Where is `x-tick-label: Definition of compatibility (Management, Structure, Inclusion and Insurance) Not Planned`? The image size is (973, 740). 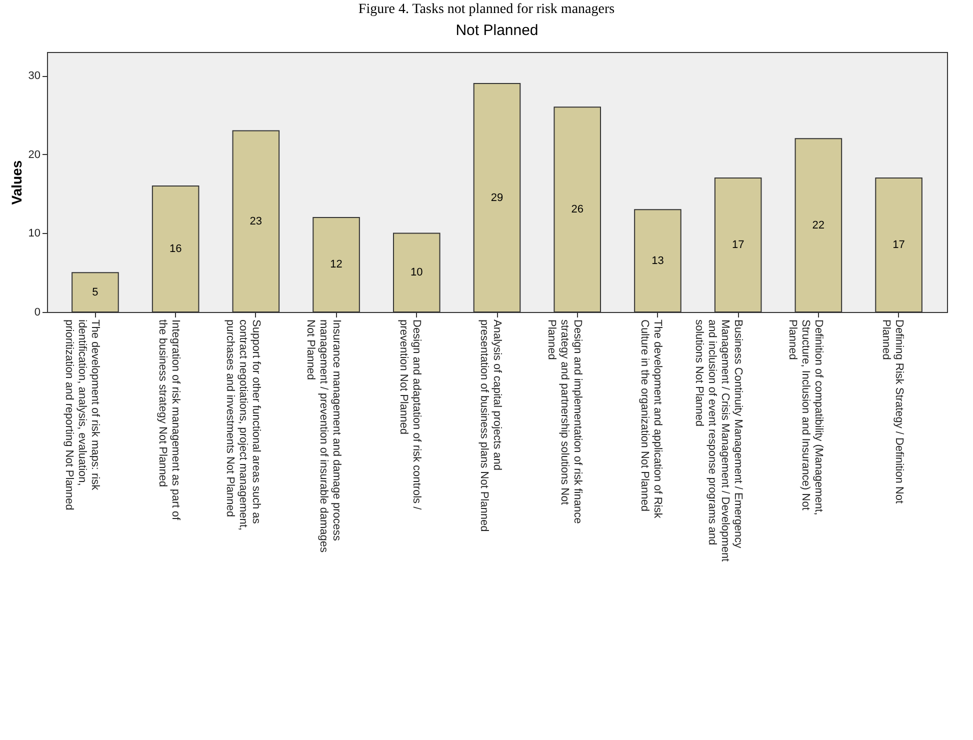
x-tick-label: Definition of compatibility (Management, Structure, Inclusion and Insurance) Not Planned is located at coordinates (805, 418).